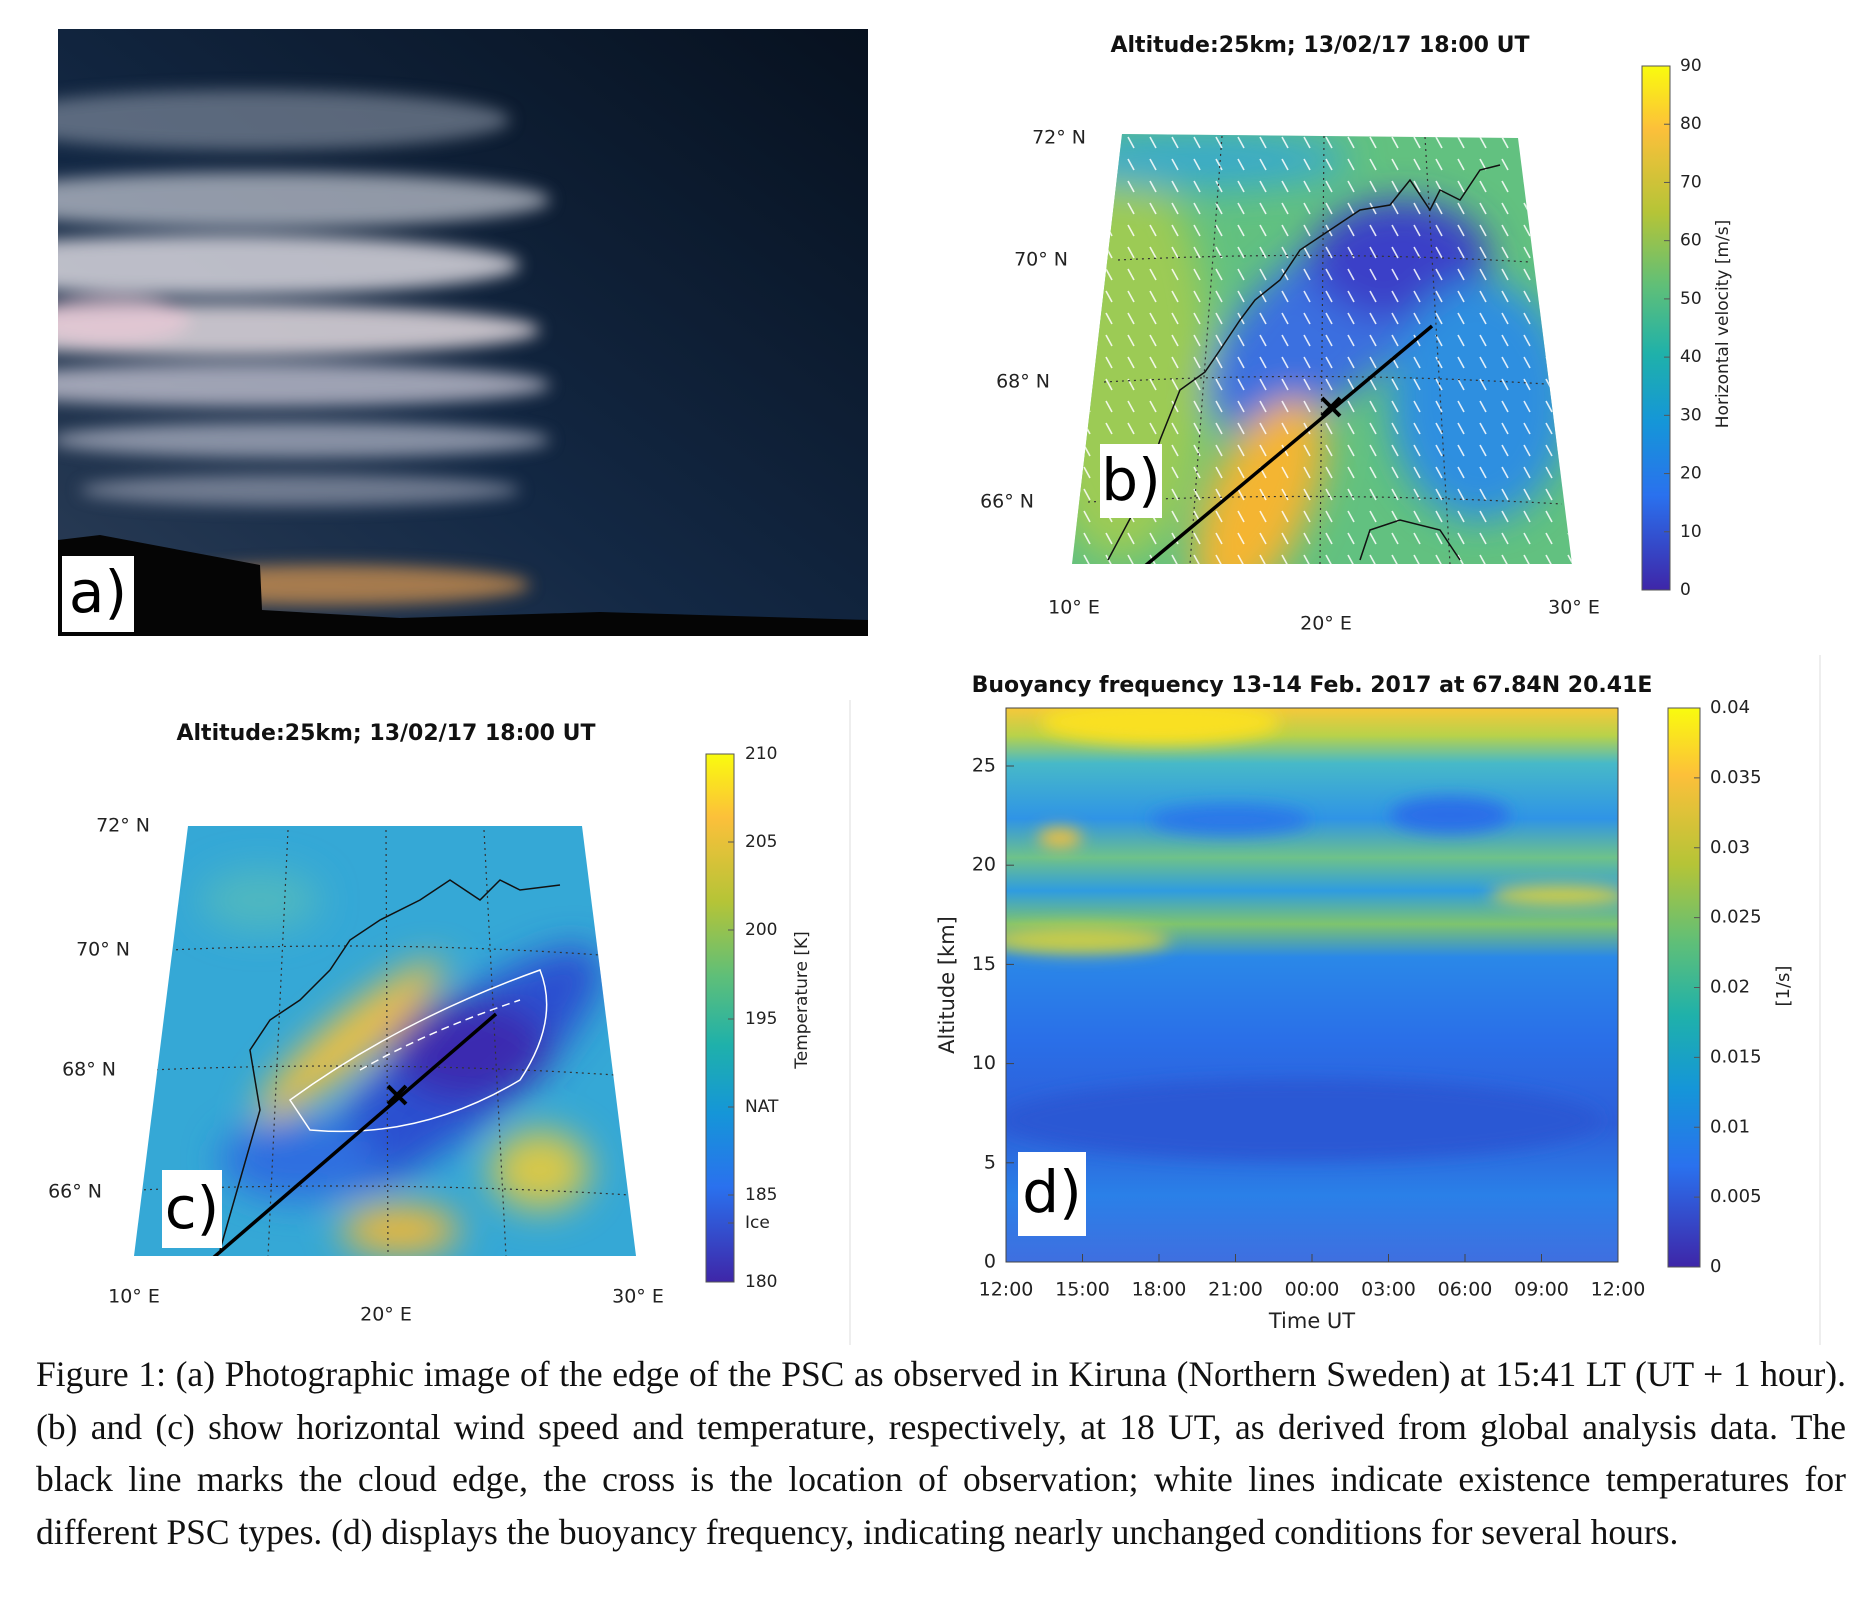 The height and width of the screenshot is (1623, 1875). Describe the element at coordinates (984, 964) in the screenshot. I see `y-tick-label: 15` at that location.